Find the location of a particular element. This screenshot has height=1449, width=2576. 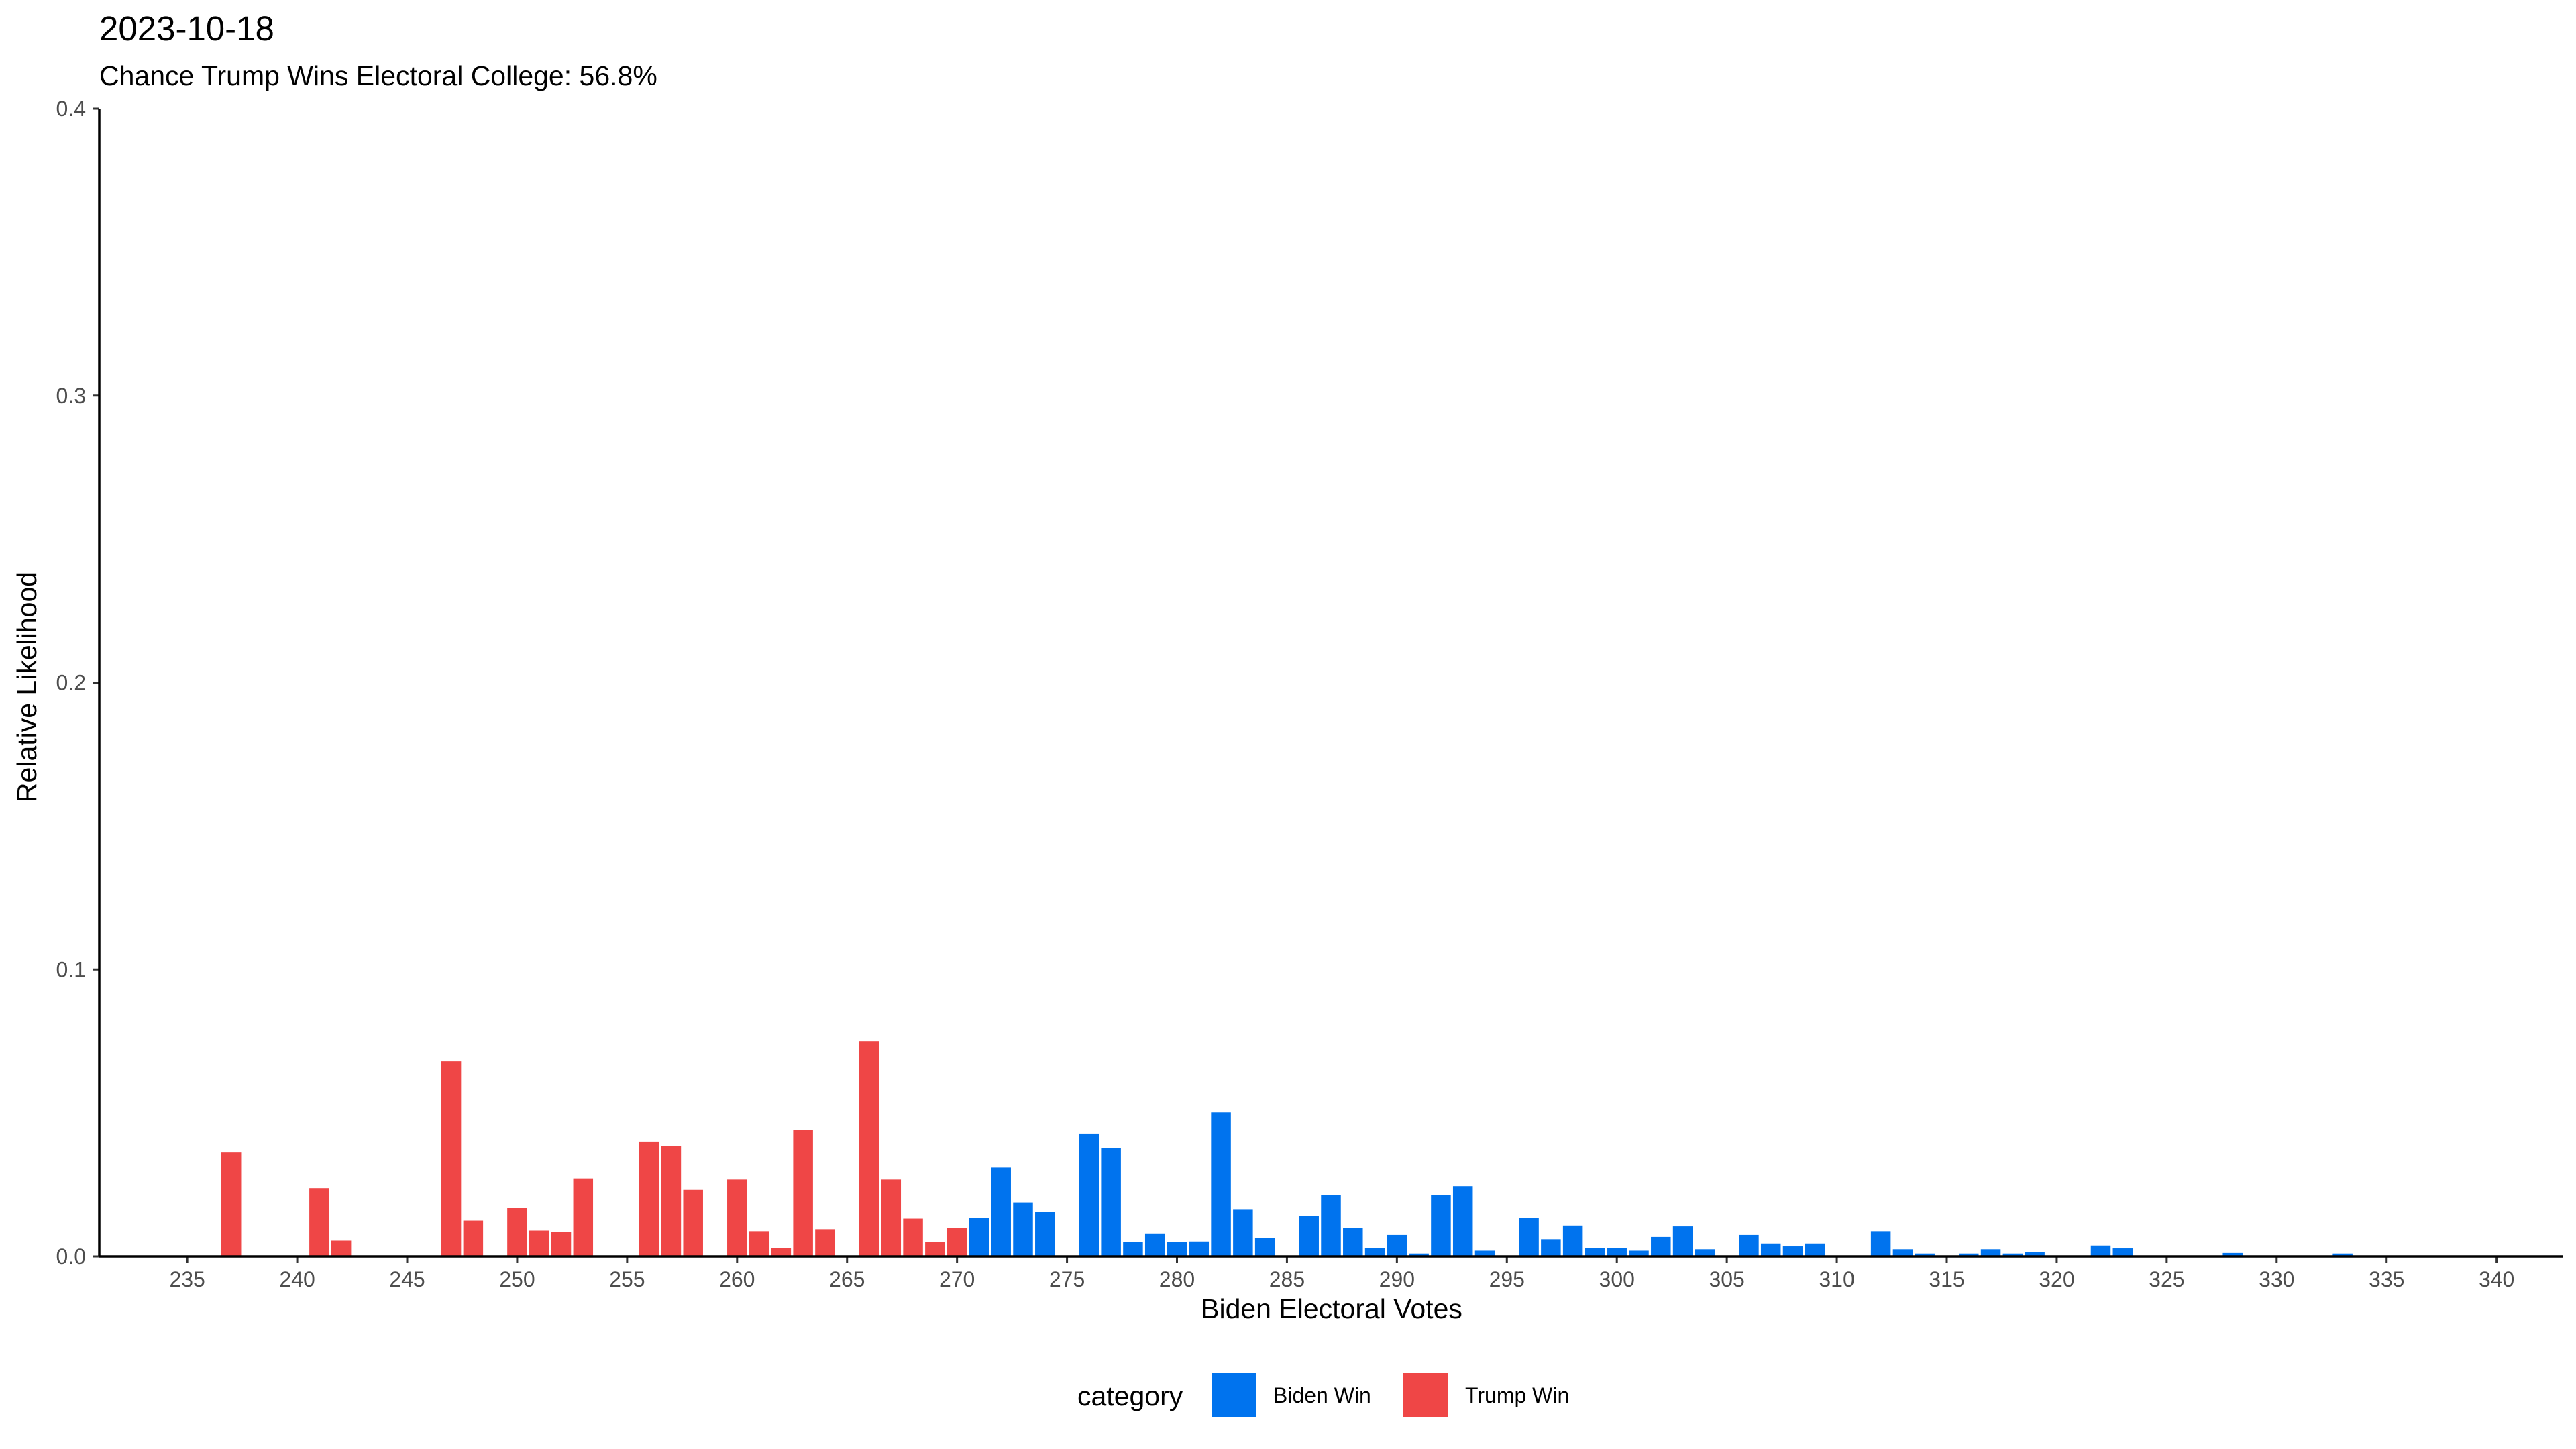

x-tick-label: 250 is located at coordinates (517, 1279).